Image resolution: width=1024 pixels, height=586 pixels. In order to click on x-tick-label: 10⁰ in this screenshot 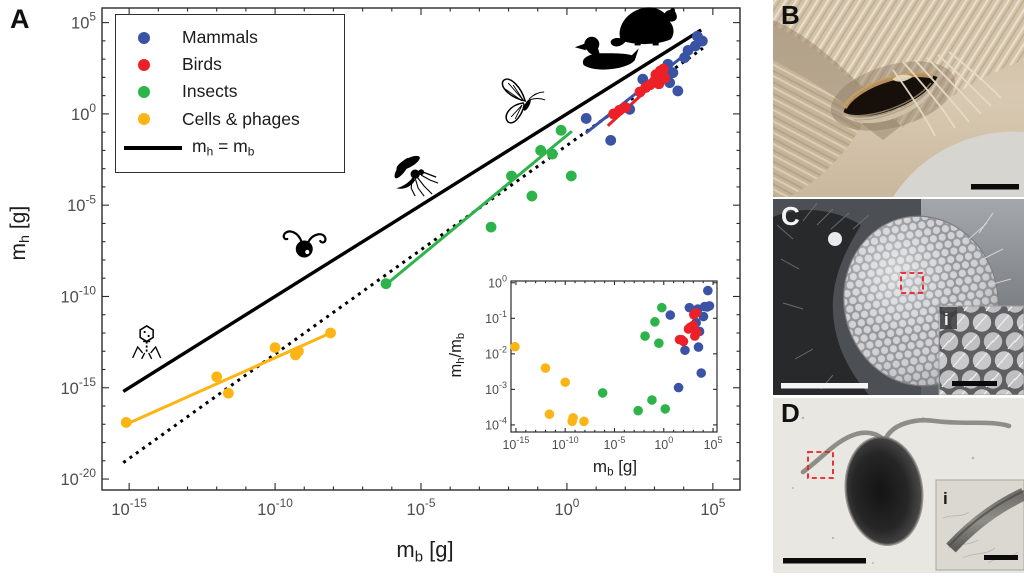, I will do `click(566, 507)`.